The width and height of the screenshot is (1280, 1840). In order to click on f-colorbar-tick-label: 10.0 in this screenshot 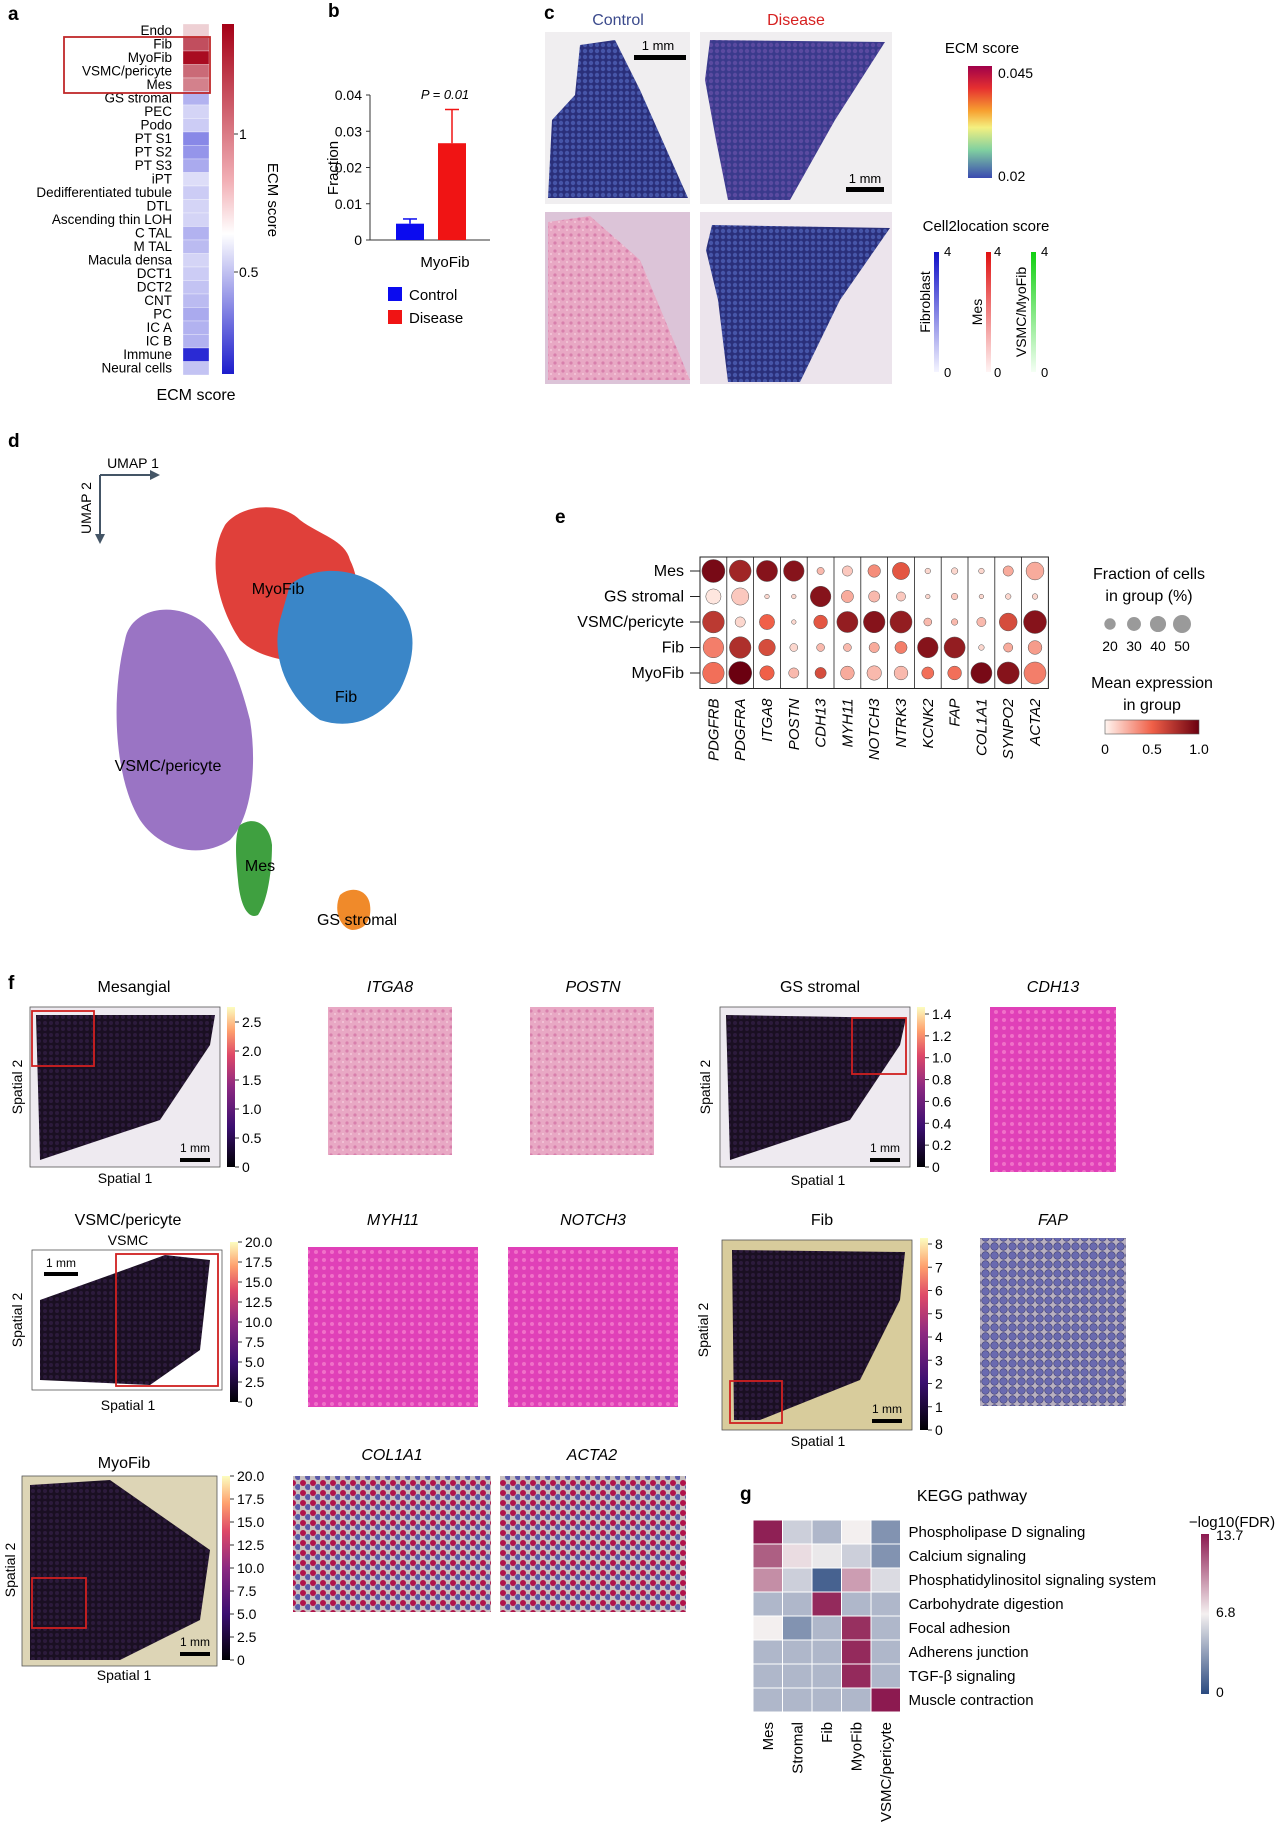, I will do `click(258, 1322)`.